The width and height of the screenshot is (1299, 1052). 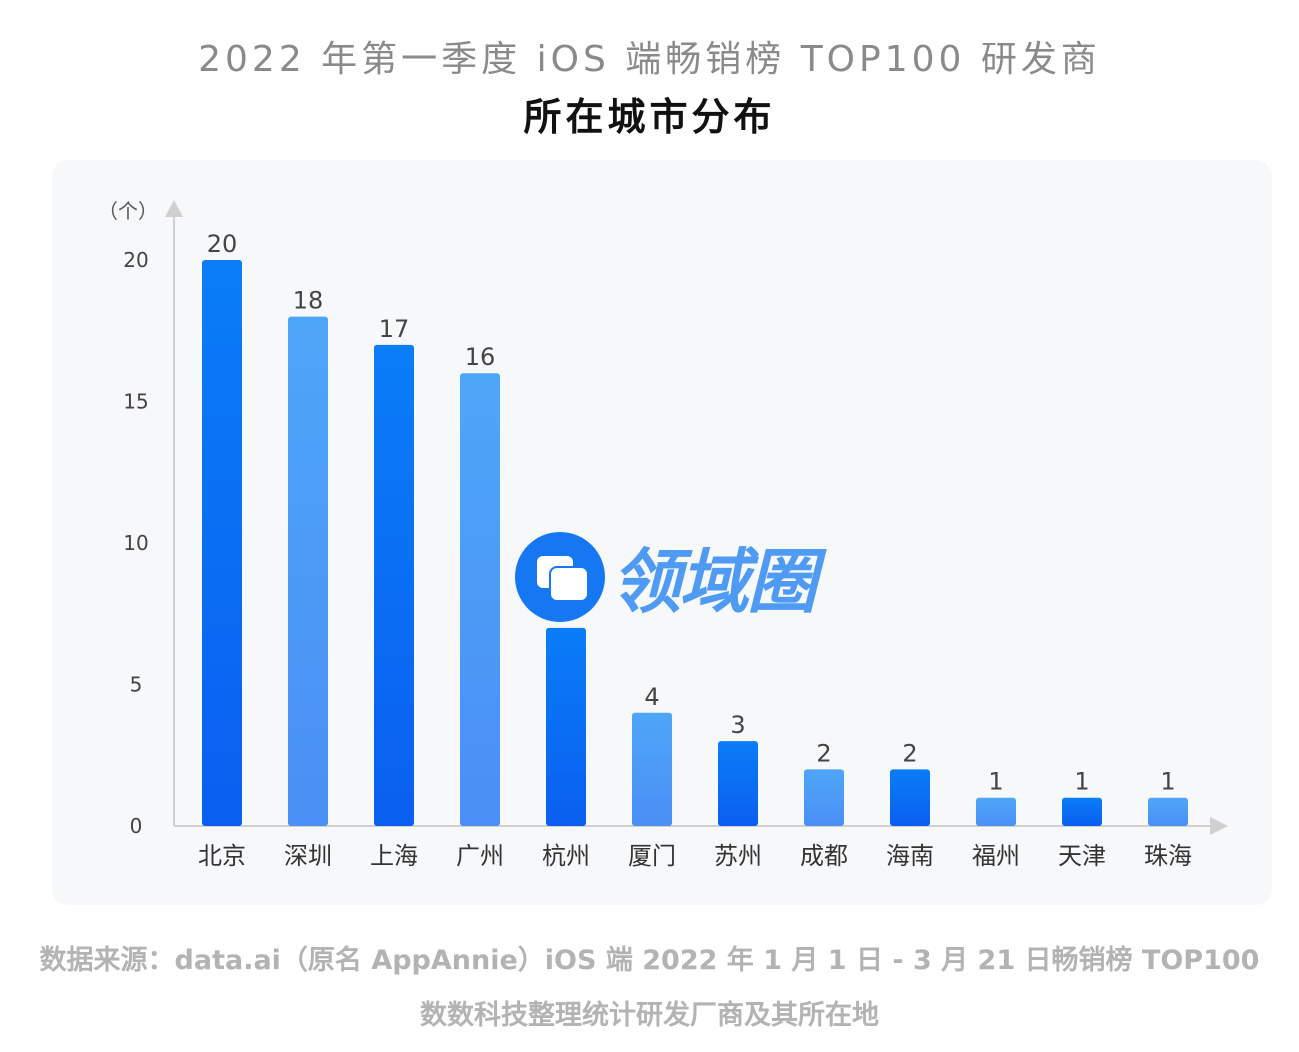 I want to click on x-tick-label: 厦门, so click(x=652, y=856).